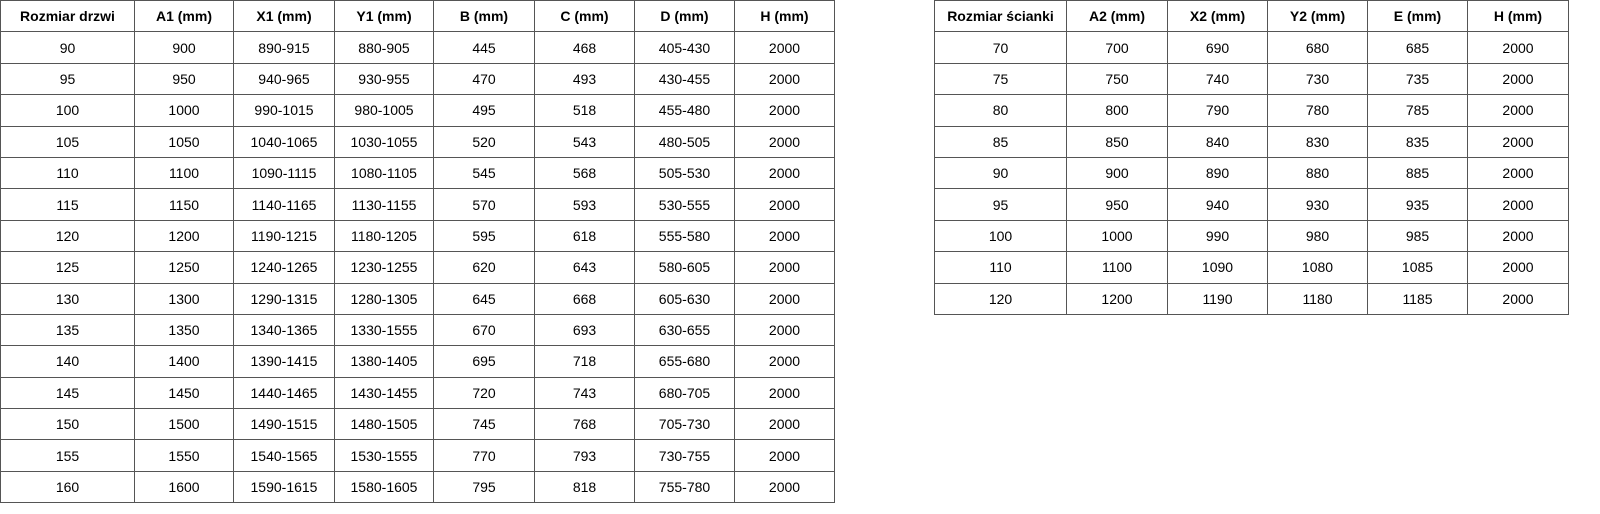 The height and width of the screenshot is (514, 1600). Describe the element at coordinates (67, 79) in the screenshot. I see `table-cell: 95` at that location.